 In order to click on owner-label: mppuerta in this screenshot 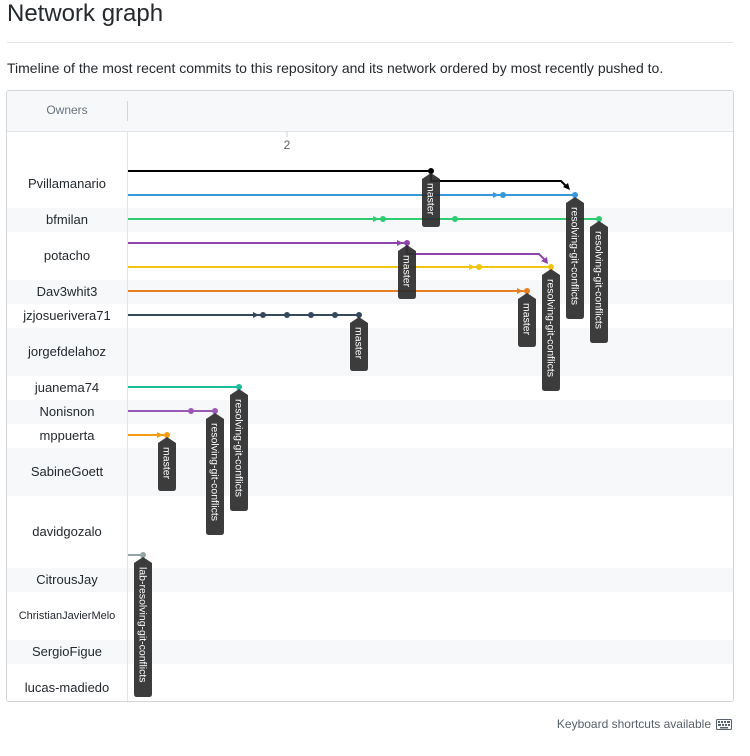, I will do `click(67, 435)`.